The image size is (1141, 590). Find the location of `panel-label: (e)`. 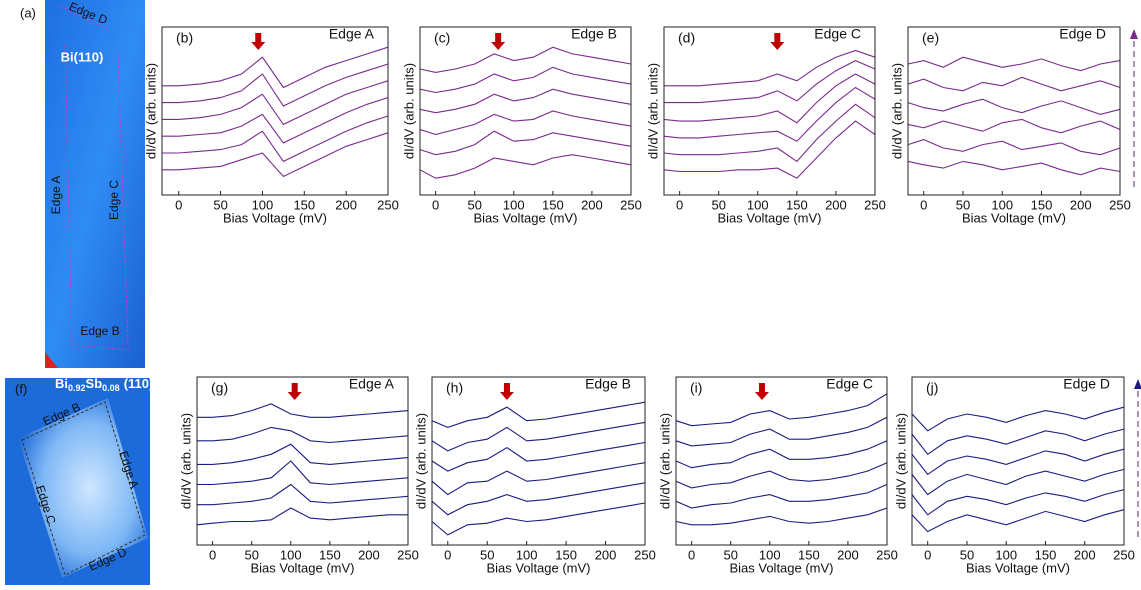

panel-label: (e) is located at coordinates (930, 38).